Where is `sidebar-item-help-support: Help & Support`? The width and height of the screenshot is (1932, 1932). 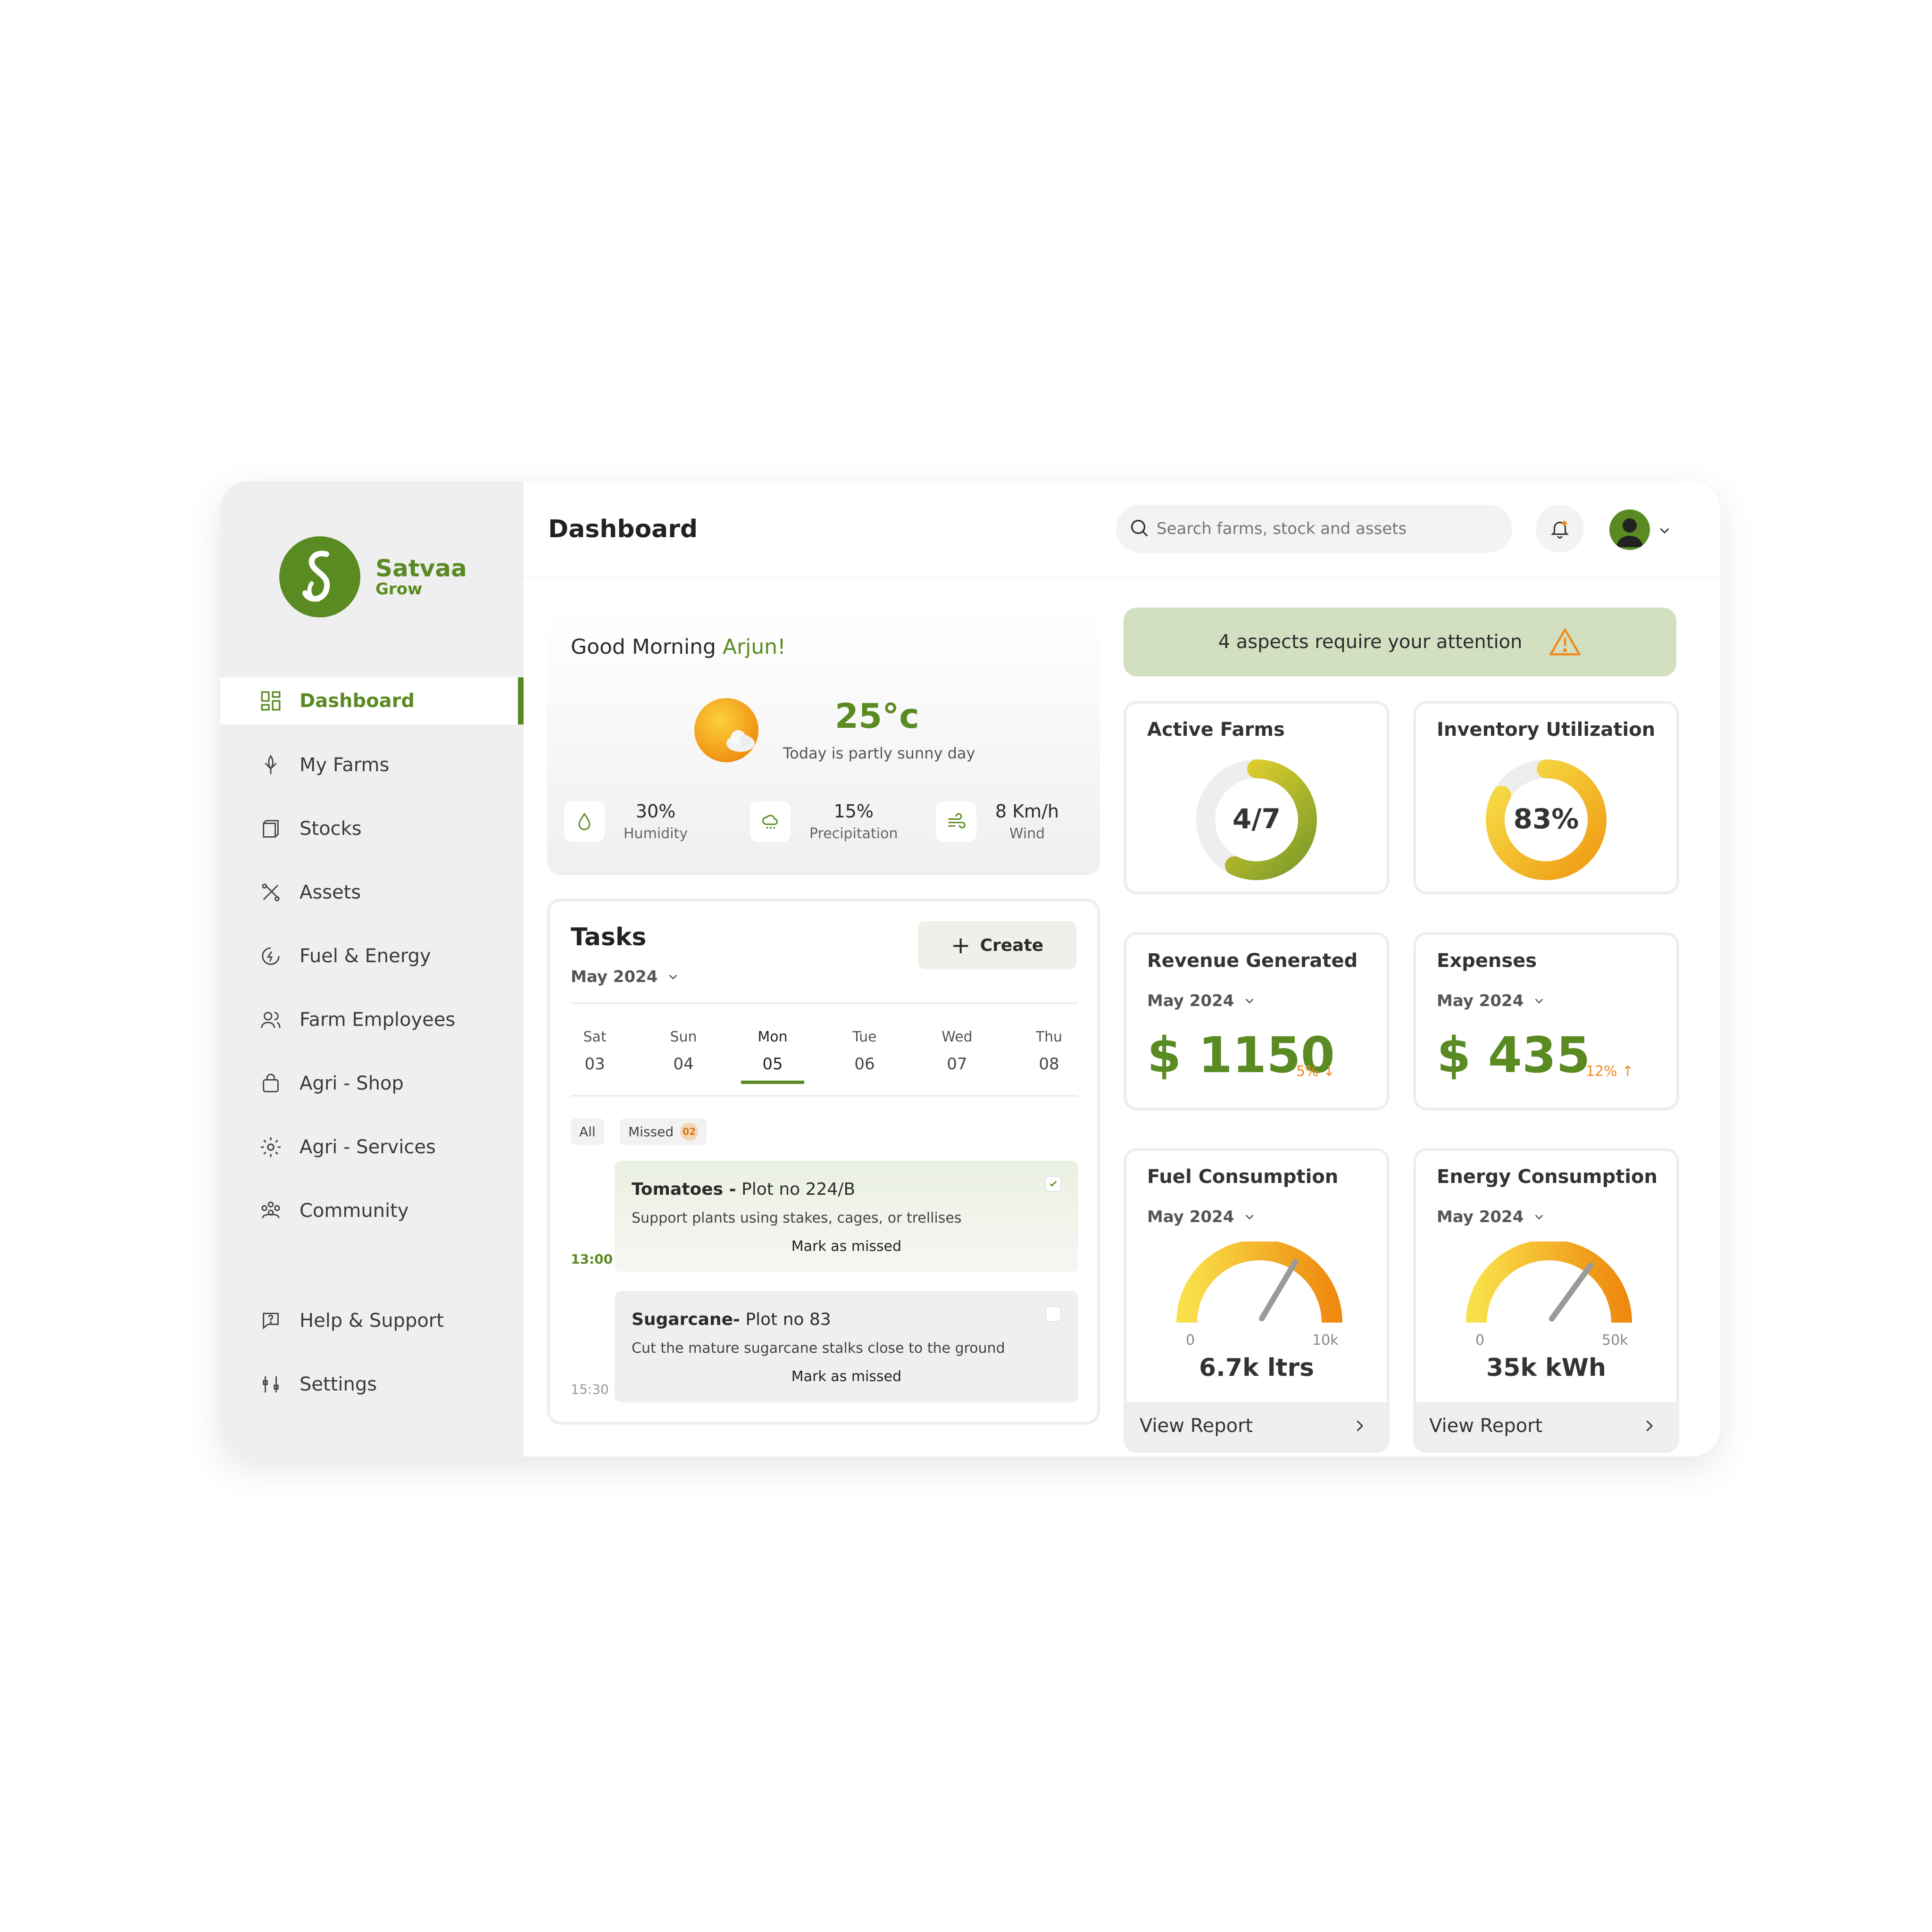
sidebar-item-help-support: Help & Support is located at coordinates (372, 1321).